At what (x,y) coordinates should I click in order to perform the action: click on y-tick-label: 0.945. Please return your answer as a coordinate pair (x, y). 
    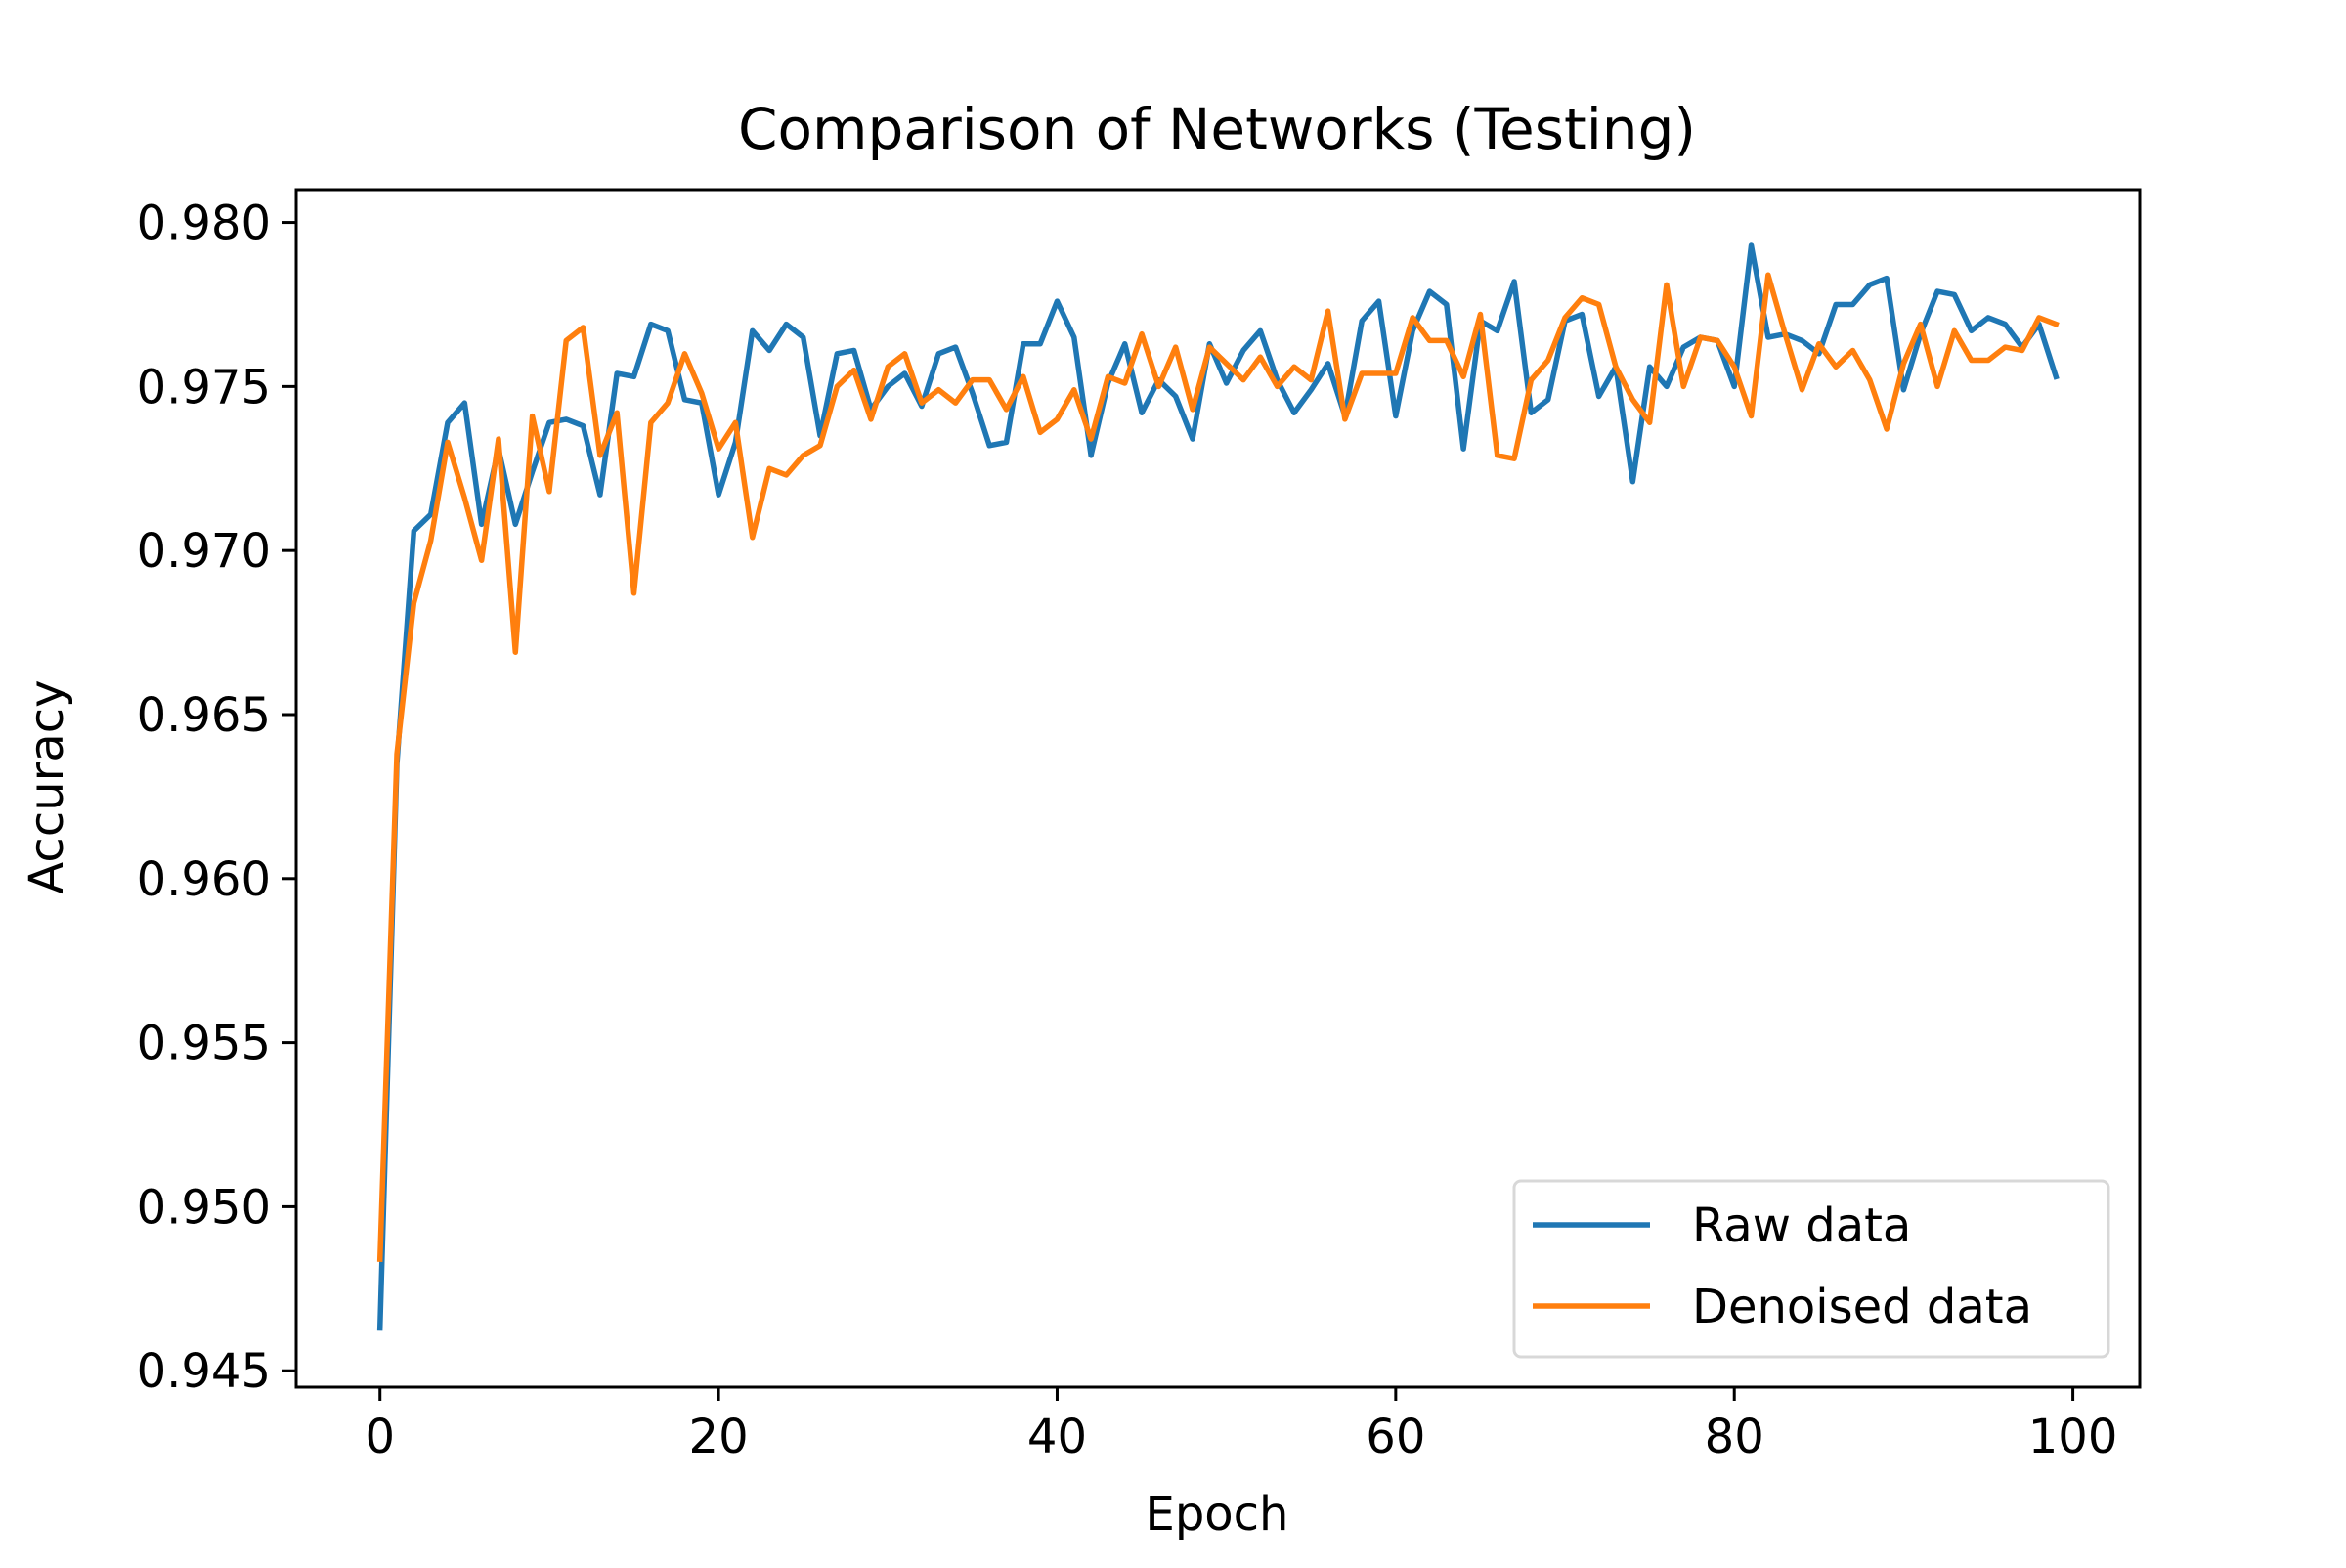
    Looking at the image, I should click on (204, 1371).